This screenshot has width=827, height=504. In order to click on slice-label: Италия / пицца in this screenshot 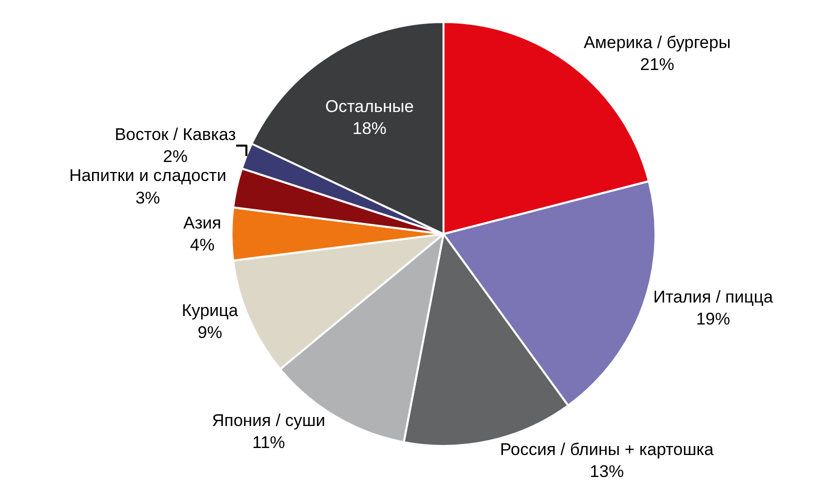, I will do `click(713, 297)`.